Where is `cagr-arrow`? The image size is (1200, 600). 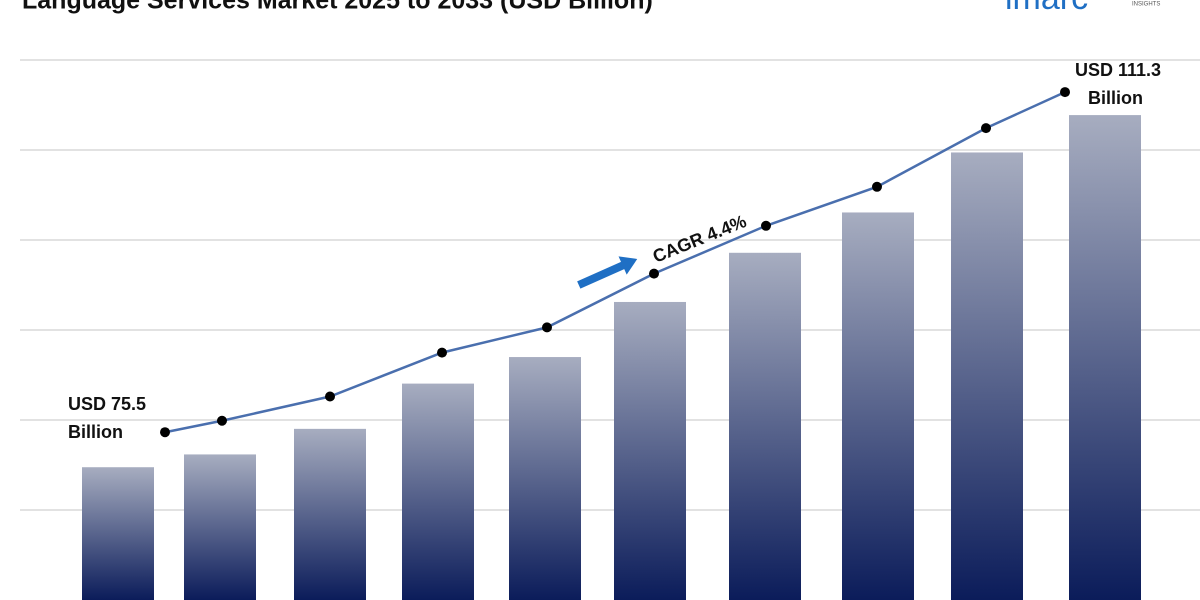 cagr-arrow is located at coordinates (607, 272).